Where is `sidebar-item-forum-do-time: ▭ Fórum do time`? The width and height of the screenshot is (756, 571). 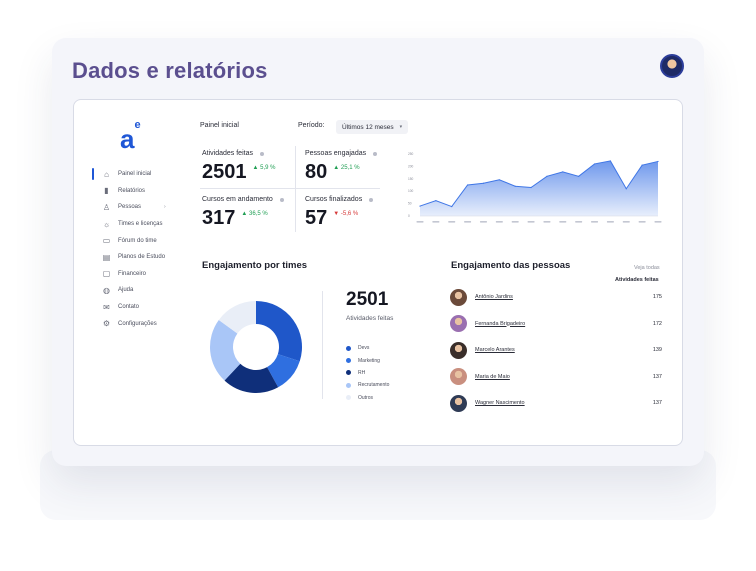
sidebar-item-forum-do-time: ▭ Fórum do time is located at coordinates (142, 240).